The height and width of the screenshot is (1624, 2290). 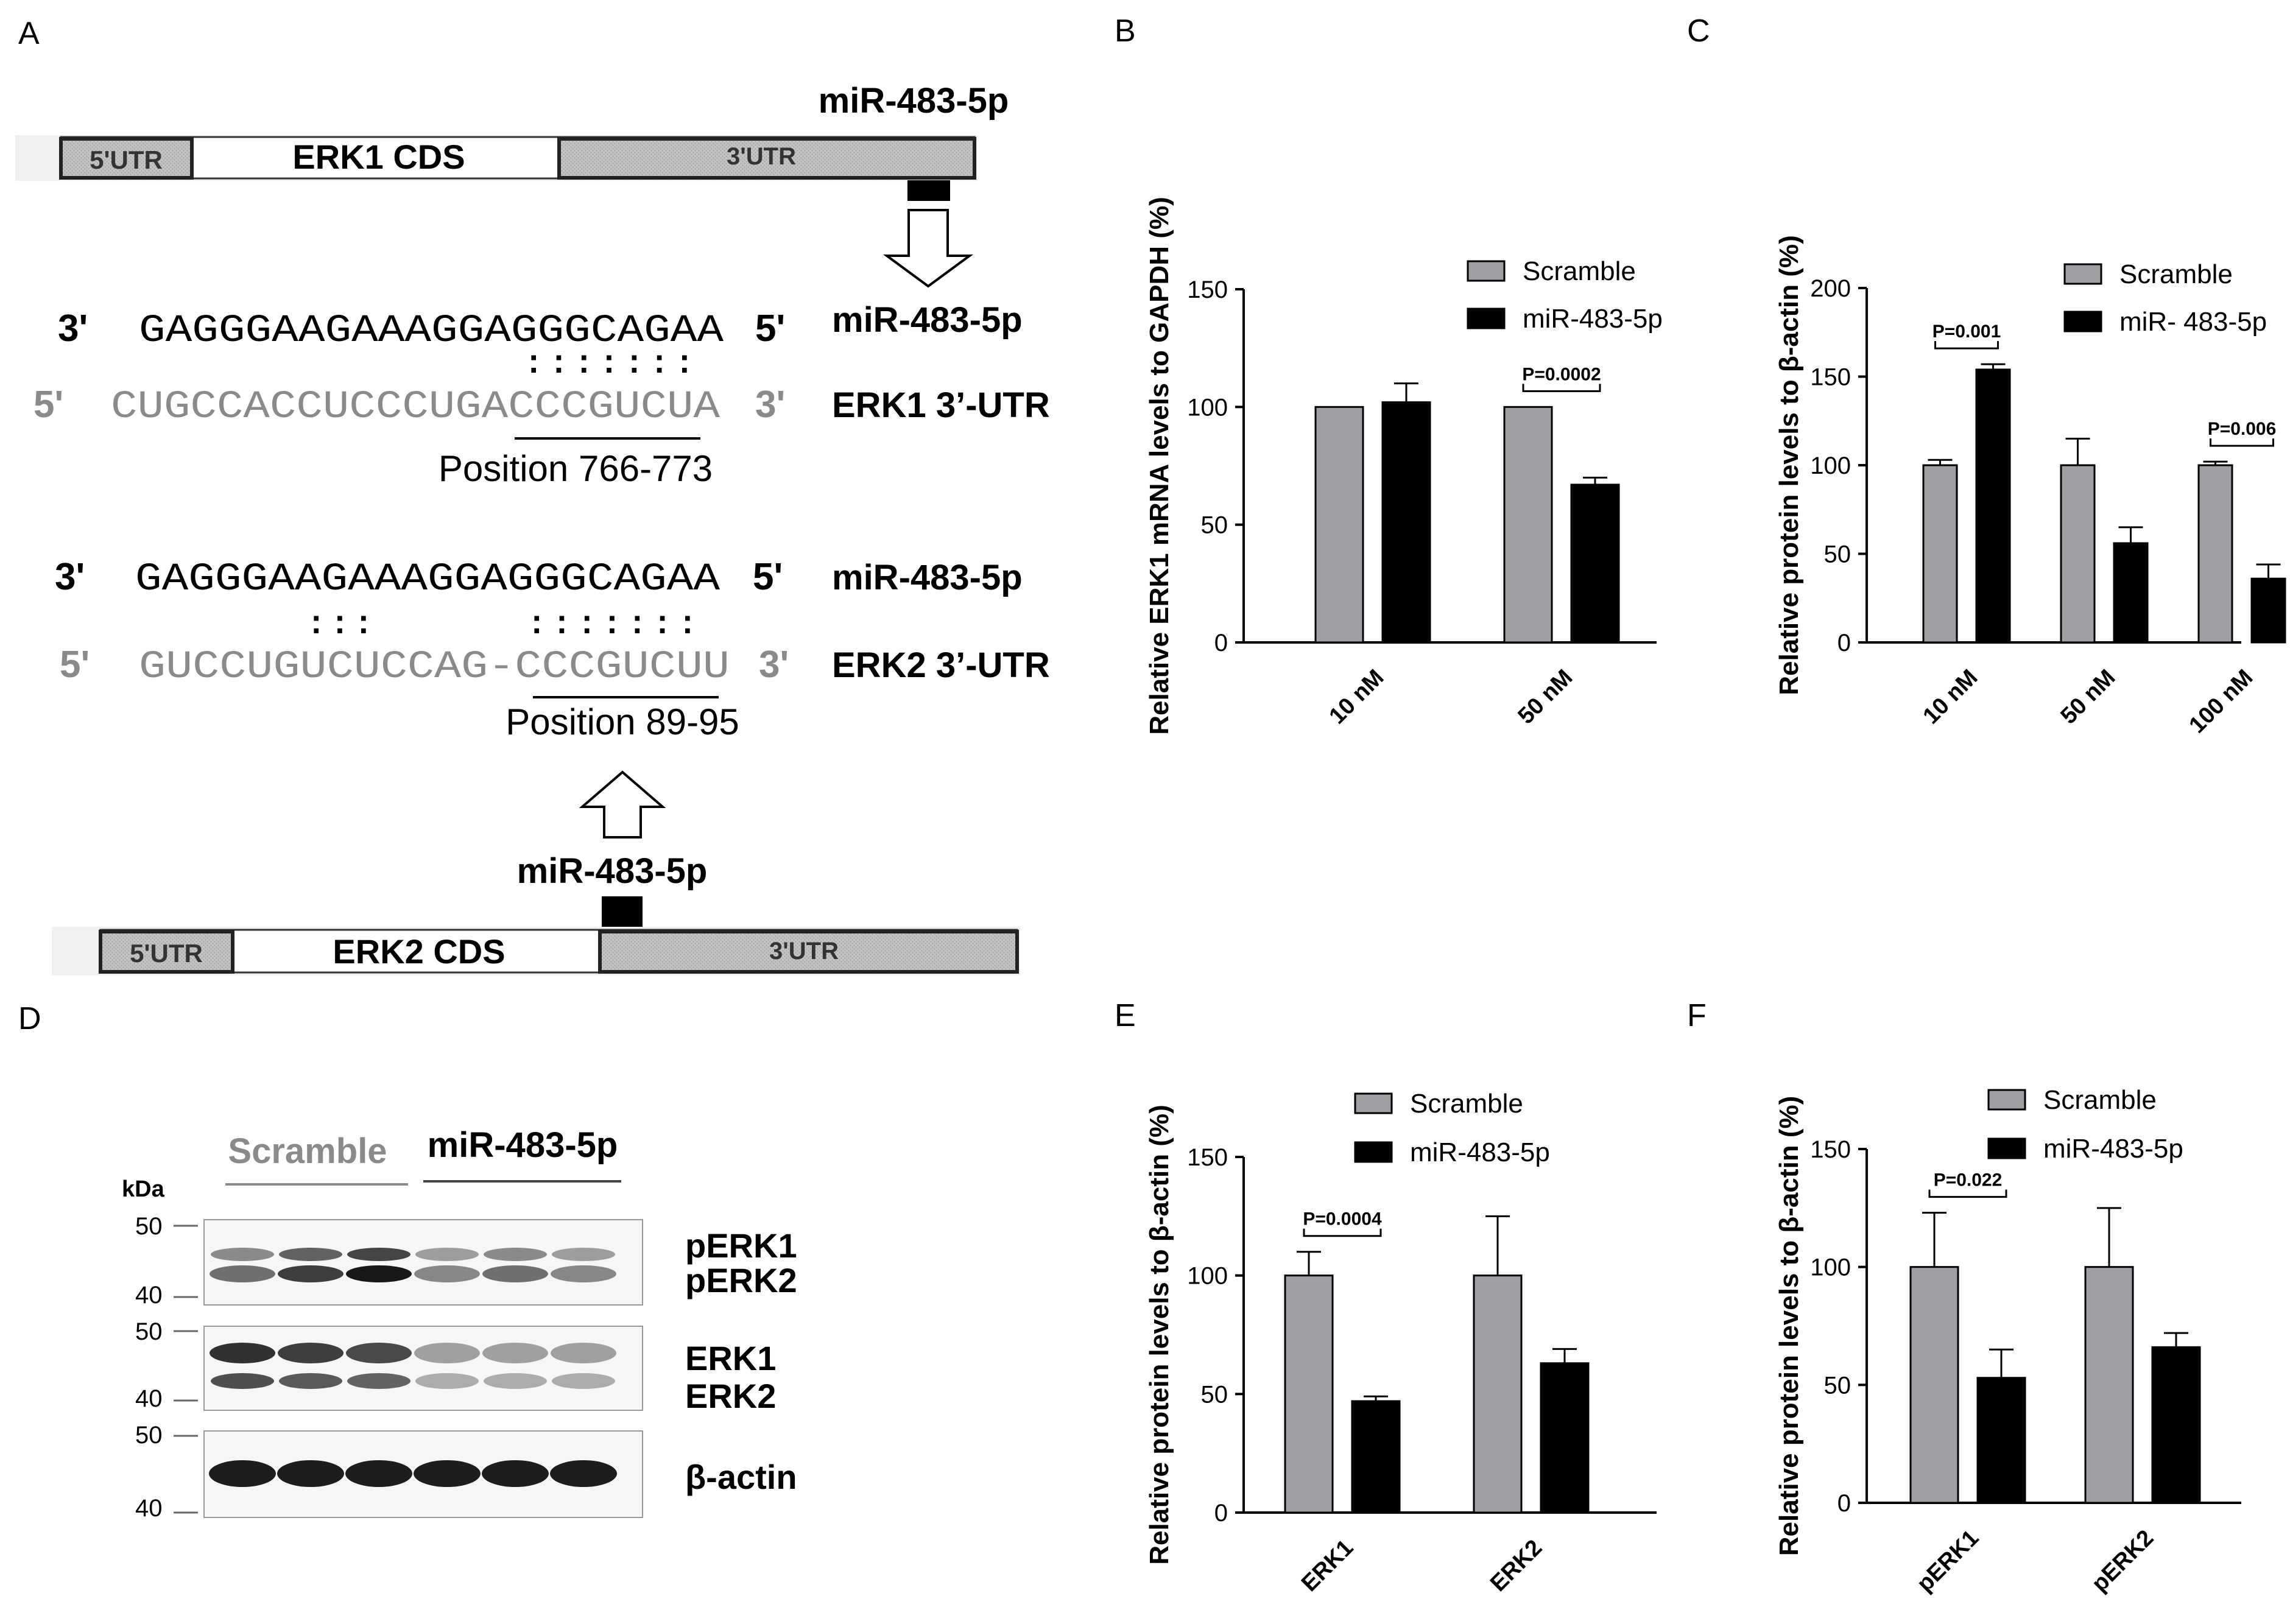 I want to click on mw-marker: 50, so click(x=149, y=1435).